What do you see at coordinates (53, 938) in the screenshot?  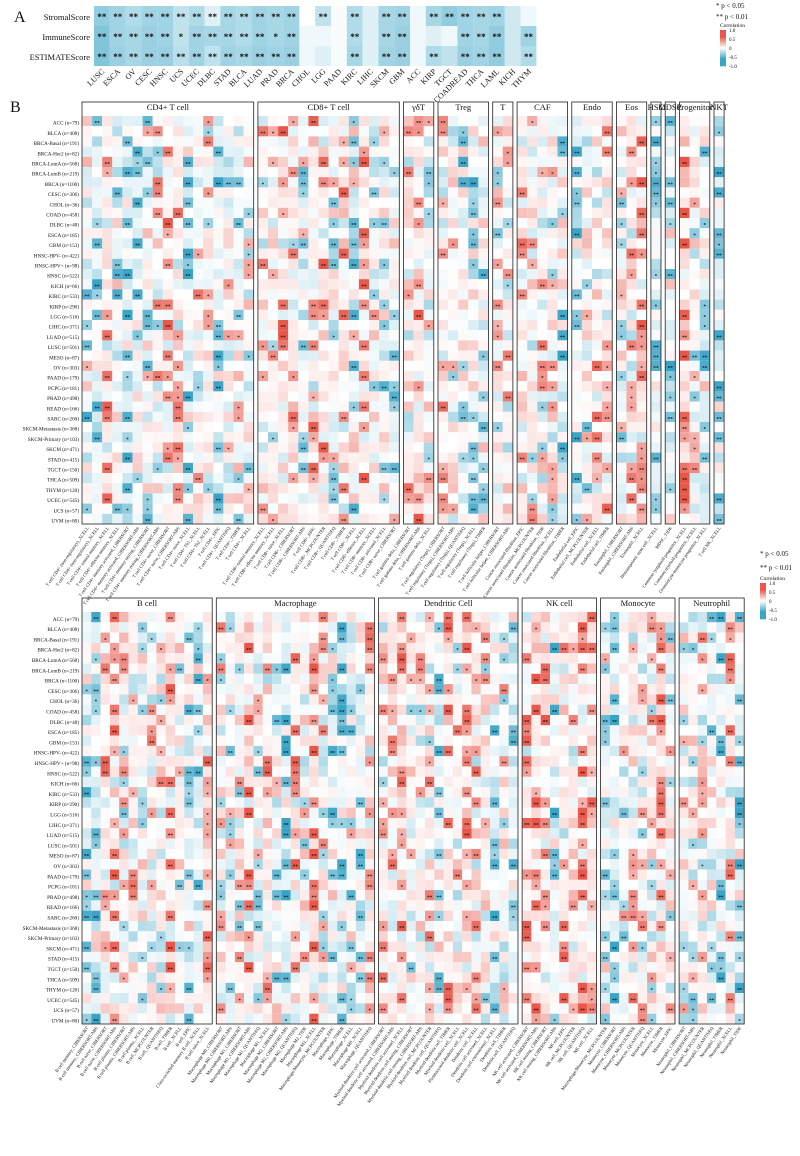 I see `row-label: SKCM-Primary (n=103)` at bounding box center [53, 938].